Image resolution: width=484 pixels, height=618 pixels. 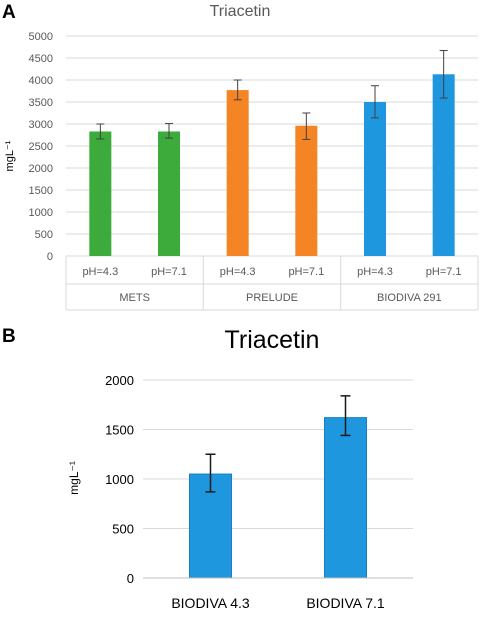 What do you see at coordinates (210, 603) in the screenshot?
I see `b-xtick-label: BIODIVA 4.3` at bounding box center [210, 603].